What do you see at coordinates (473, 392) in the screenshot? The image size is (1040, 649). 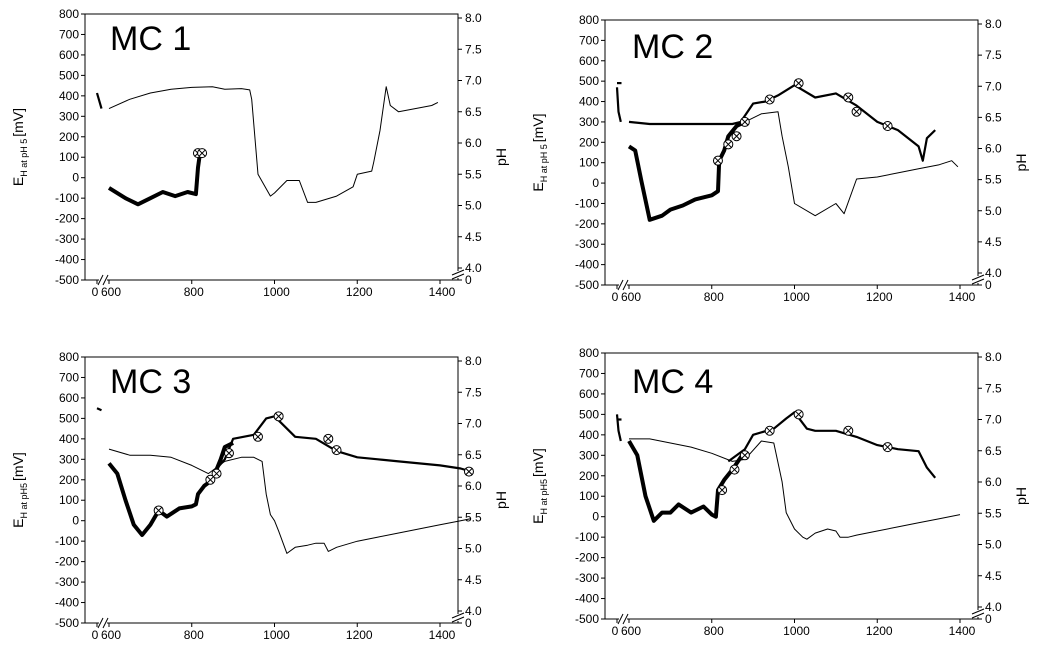 I see `y2-tick-label: 7.5` at bounding box center [473, 392].